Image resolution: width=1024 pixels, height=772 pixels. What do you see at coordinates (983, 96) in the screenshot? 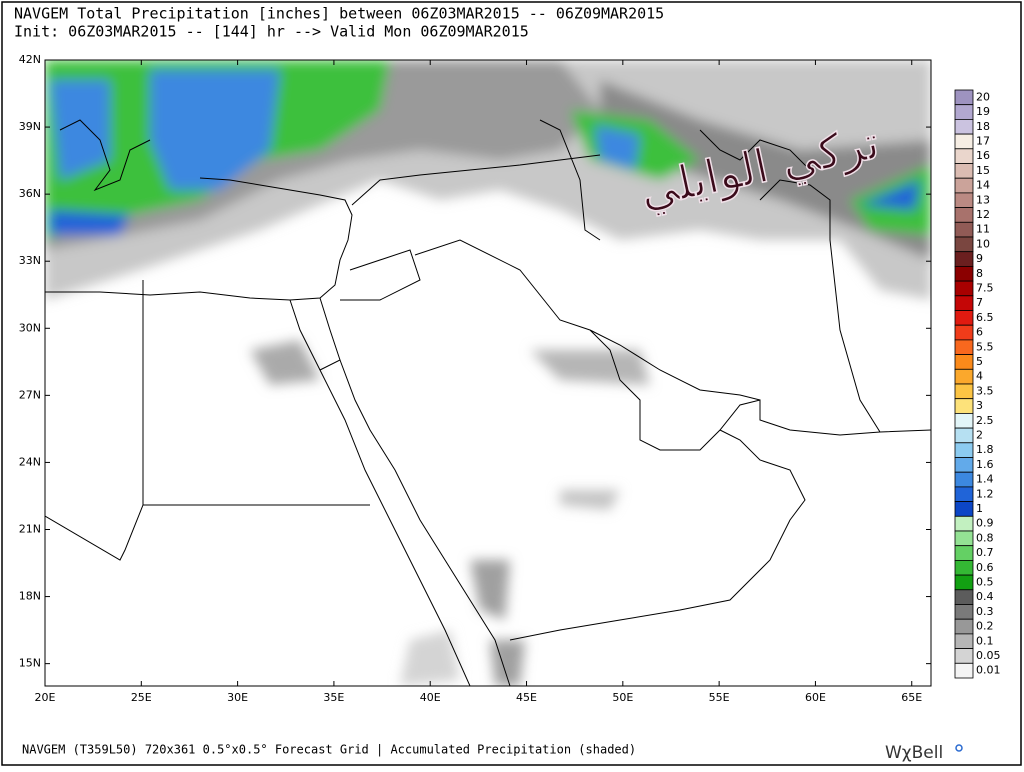
I see `colorbar-label: 20` at bounding box center [983, 96].